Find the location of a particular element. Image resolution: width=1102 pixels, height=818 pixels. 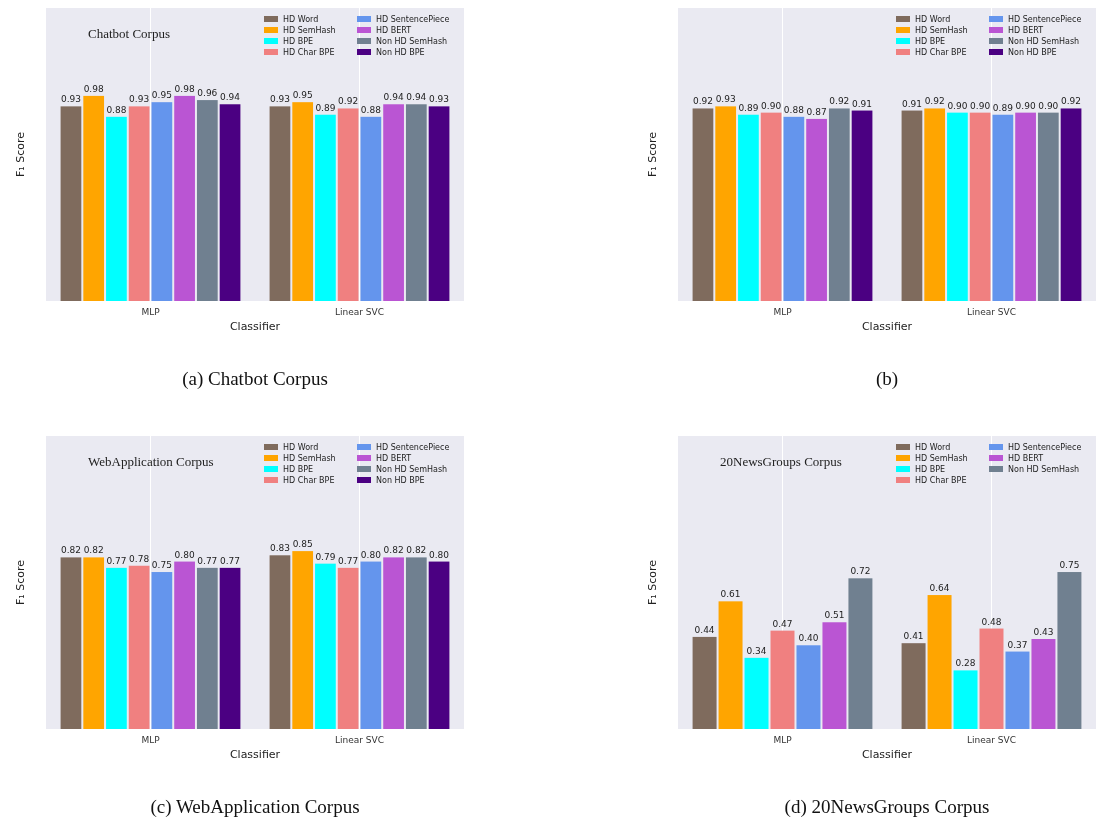

data-label: 0.40 is located at coordinates (808, 638).